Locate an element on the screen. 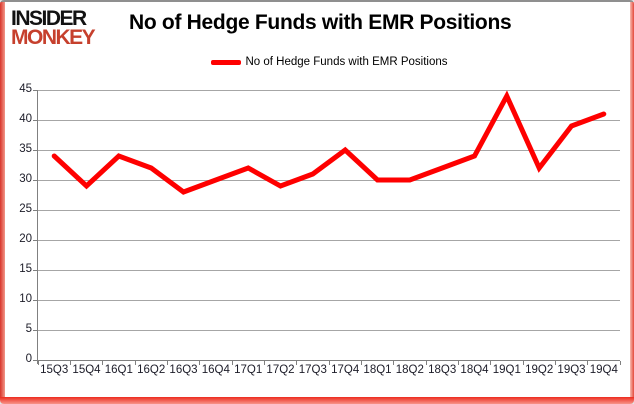 The image size is (634, 404). x-axis-label-19Q1: 19Q1 is located at coordinates (506, 370).